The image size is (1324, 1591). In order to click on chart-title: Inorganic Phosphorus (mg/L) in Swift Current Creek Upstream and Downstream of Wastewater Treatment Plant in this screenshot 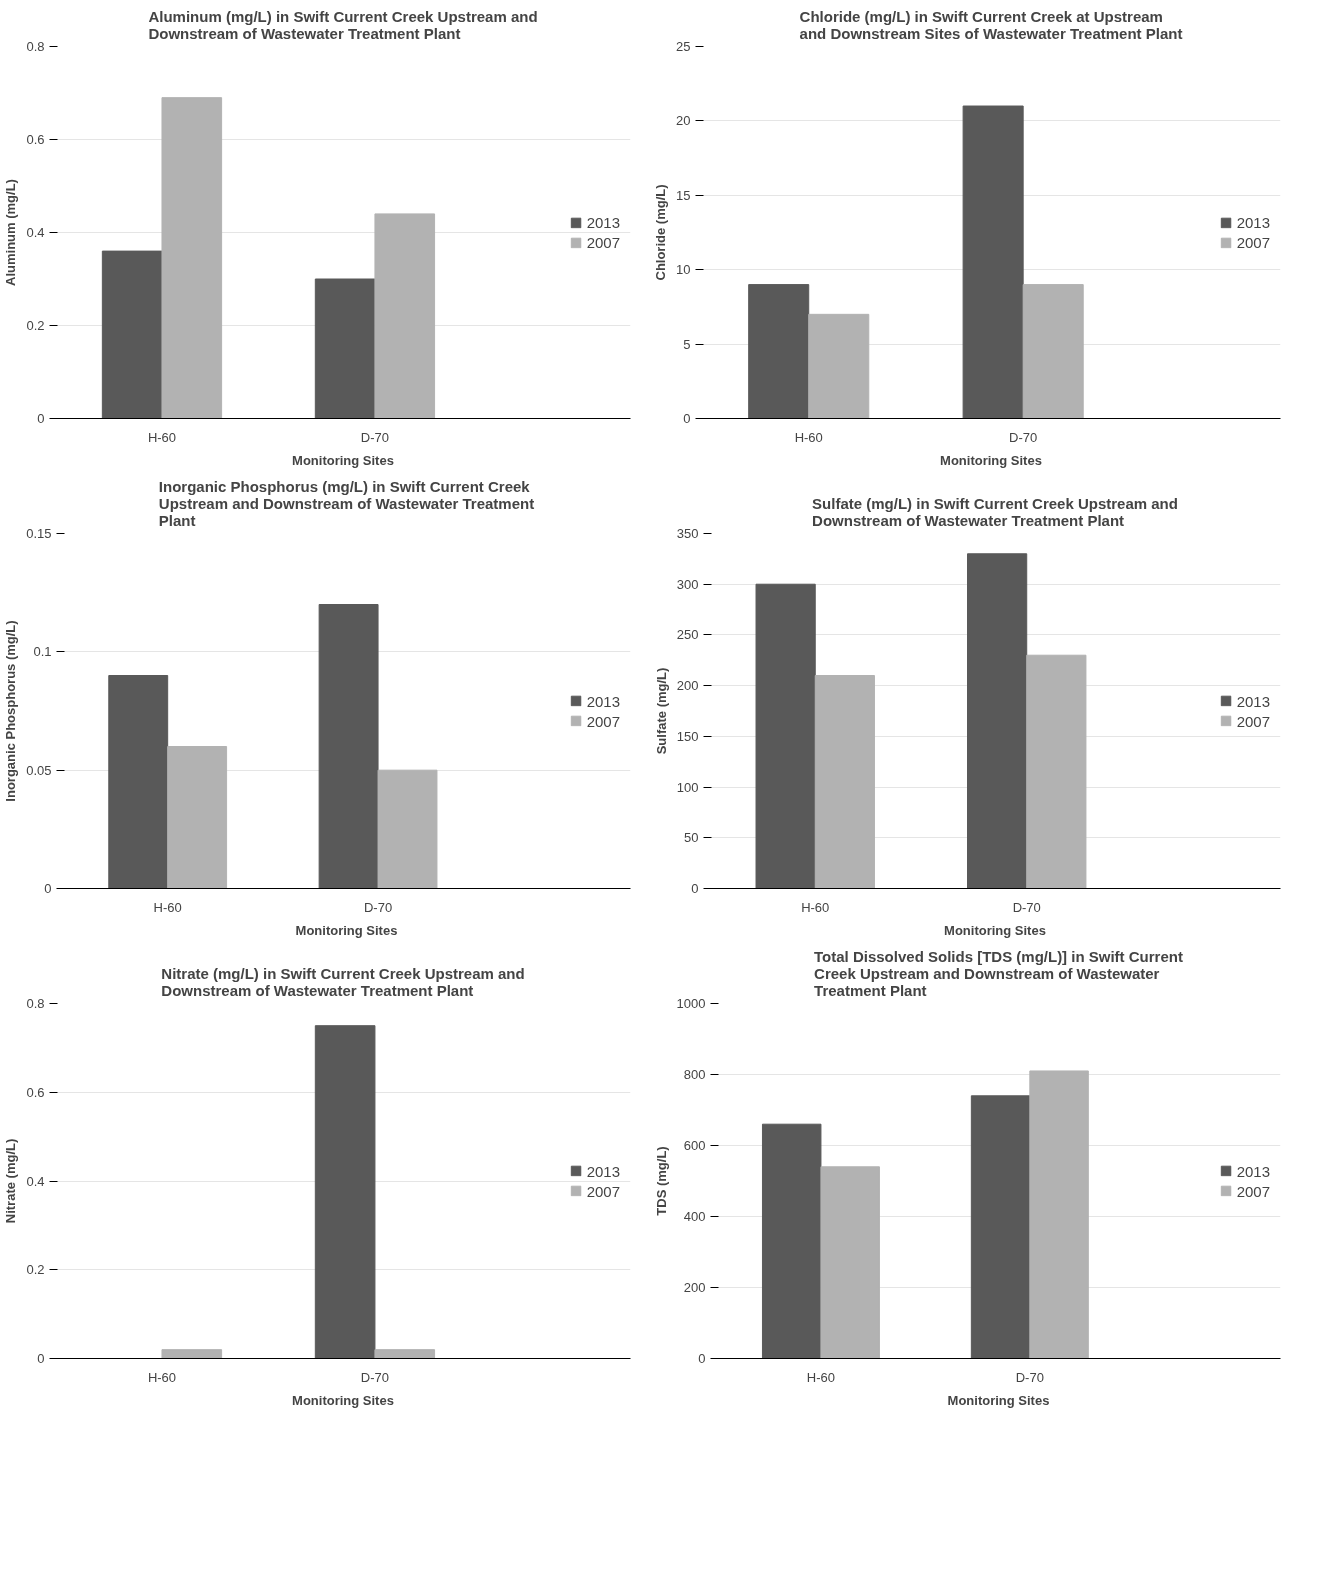, I will do `click(346, 503)`.